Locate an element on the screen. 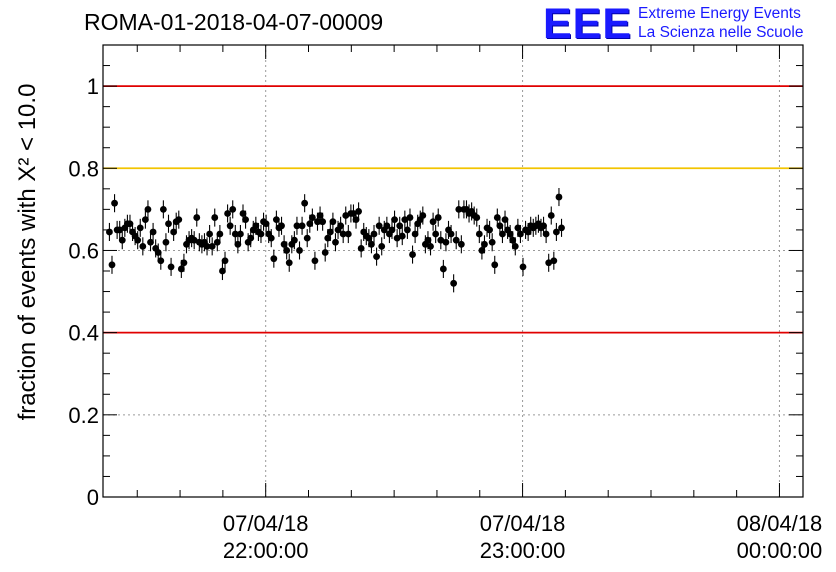  logo-mark: EEE is located at coordinates (588, 24).